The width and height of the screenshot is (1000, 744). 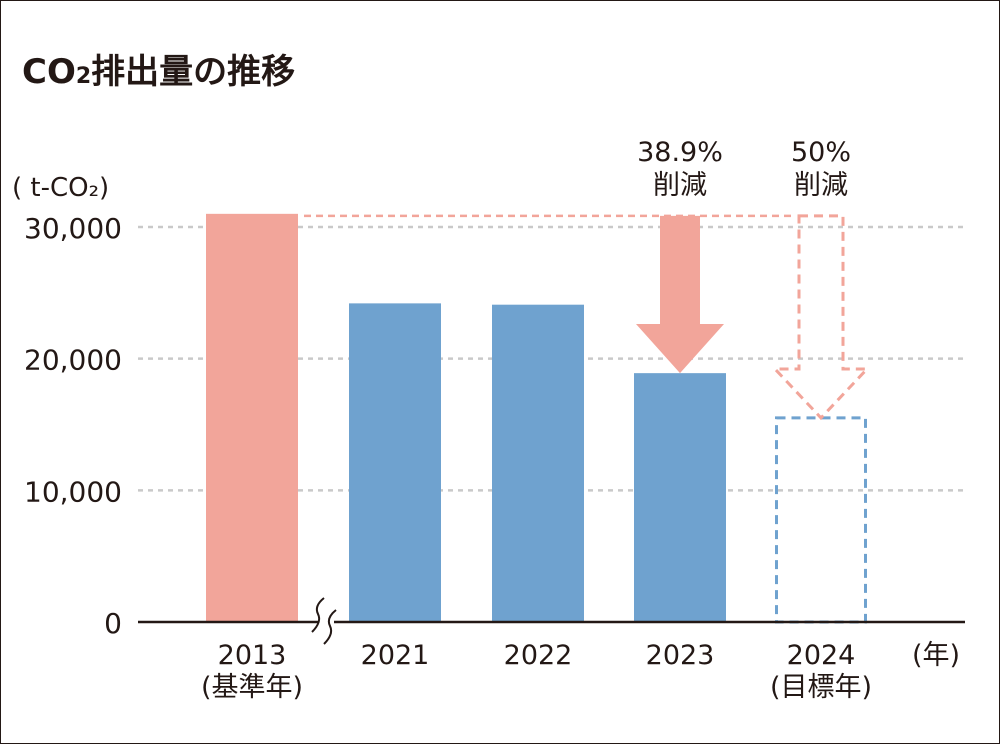 What do you see at coordinates (73, 360) in the screenshot?
I see `y-tick-label: 20,000` at bounding box center [73, 360].